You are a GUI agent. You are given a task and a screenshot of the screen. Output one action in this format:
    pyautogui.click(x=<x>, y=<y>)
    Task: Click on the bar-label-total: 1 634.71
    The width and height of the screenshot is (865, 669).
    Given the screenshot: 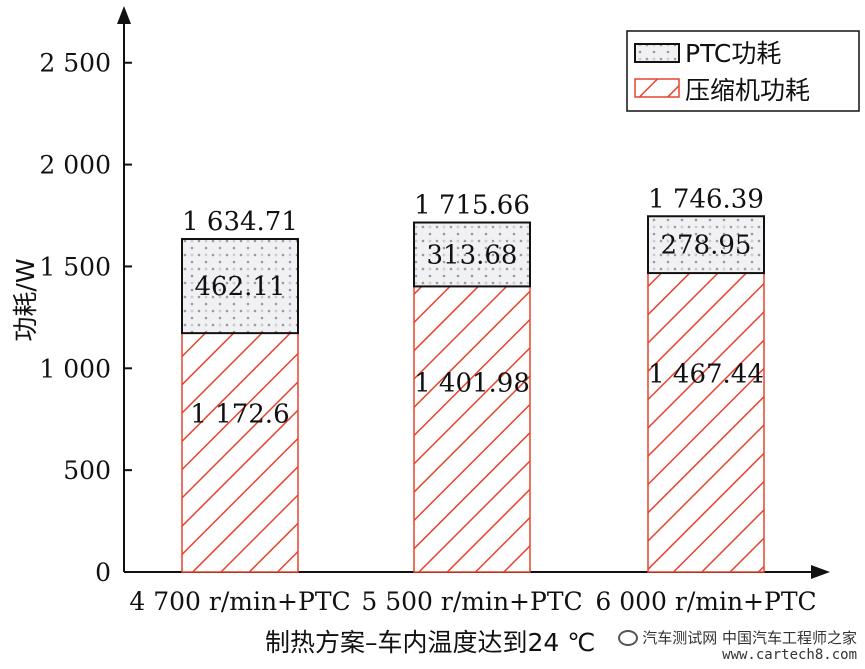 What is the action you would take?
    pyautogui.click(x=240, y=222)
    